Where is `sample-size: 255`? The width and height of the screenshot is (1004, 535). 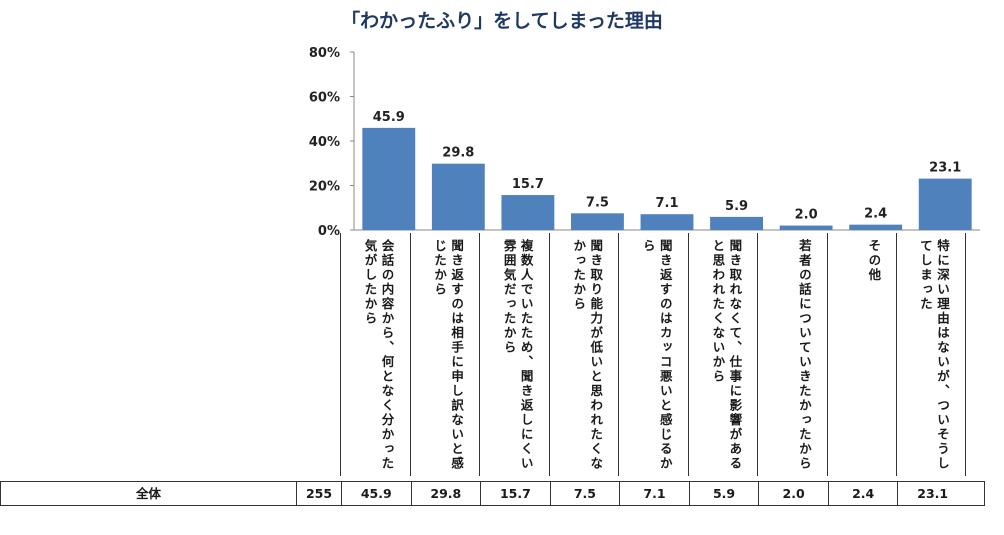 sample-size: 255 is located at coordinates (318, 493).